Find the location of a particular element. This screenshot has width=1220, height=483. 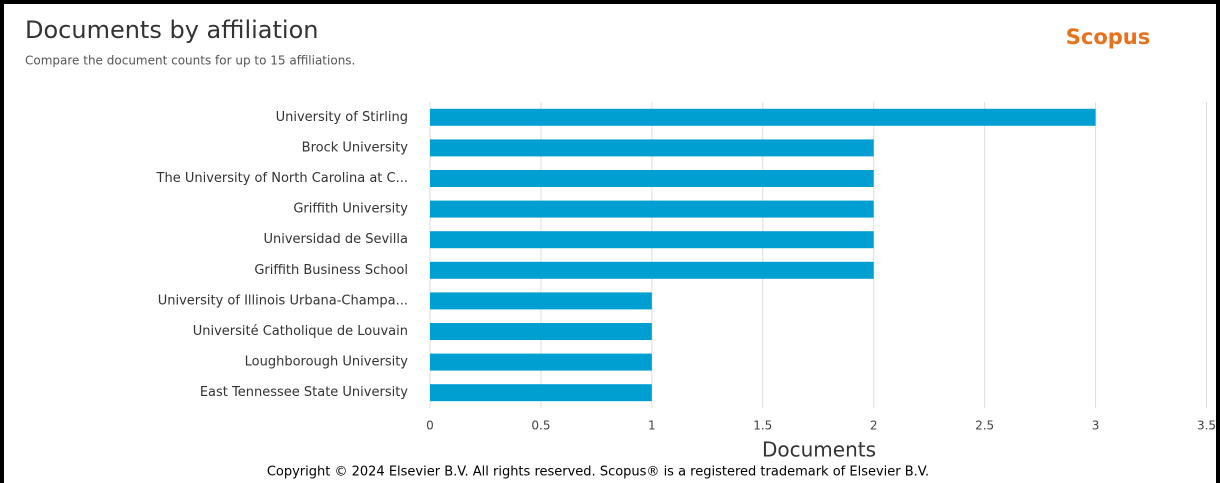

y-tick-label: University of Stirling is located at coordinates (342, 117).